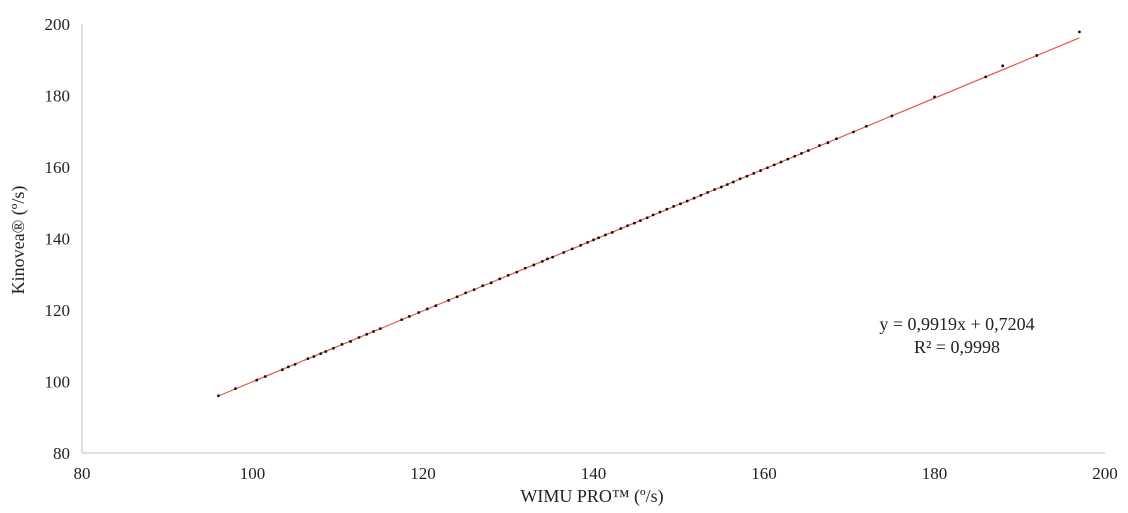 The image size is (1128, 513). What do you see at coordinates (58, 382) in the screenshot?
I see `y-tick-label: 100` at bounding box center [58, 382].